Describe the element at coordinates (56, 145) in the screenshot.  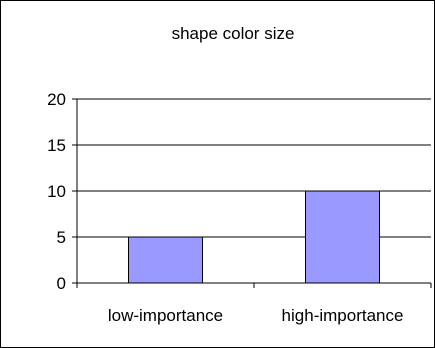
I see `y-tick-label: 15` at that location.